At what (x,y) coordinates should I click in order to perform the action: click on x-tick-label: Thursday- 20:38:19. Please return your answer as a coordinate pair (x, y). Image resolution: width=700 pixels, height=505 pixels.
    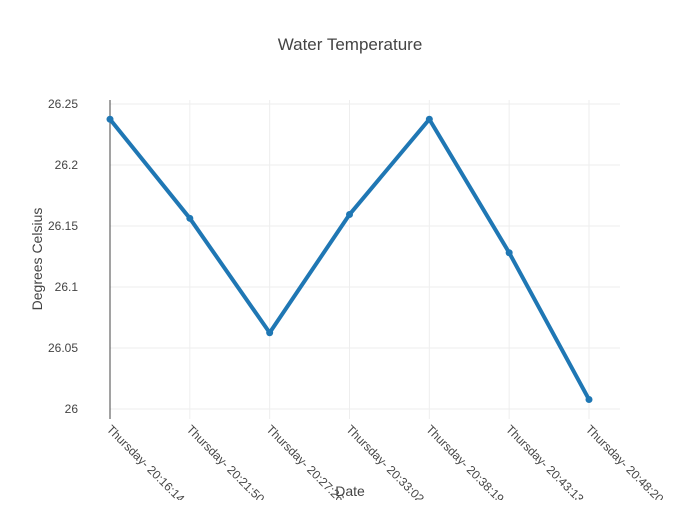
    Looking at the image, I should click on (465, 461).